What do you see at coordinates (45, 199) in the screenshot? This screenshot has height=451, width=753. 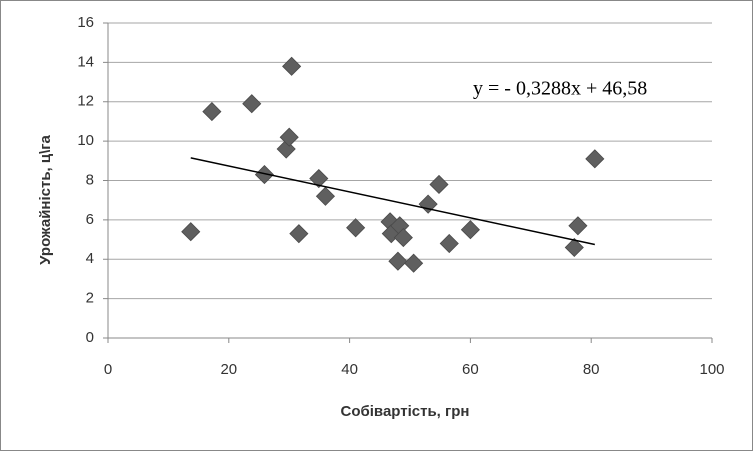 I see `y-axis-title: Урожайність, ц\га` at bounding box center [45, 199].